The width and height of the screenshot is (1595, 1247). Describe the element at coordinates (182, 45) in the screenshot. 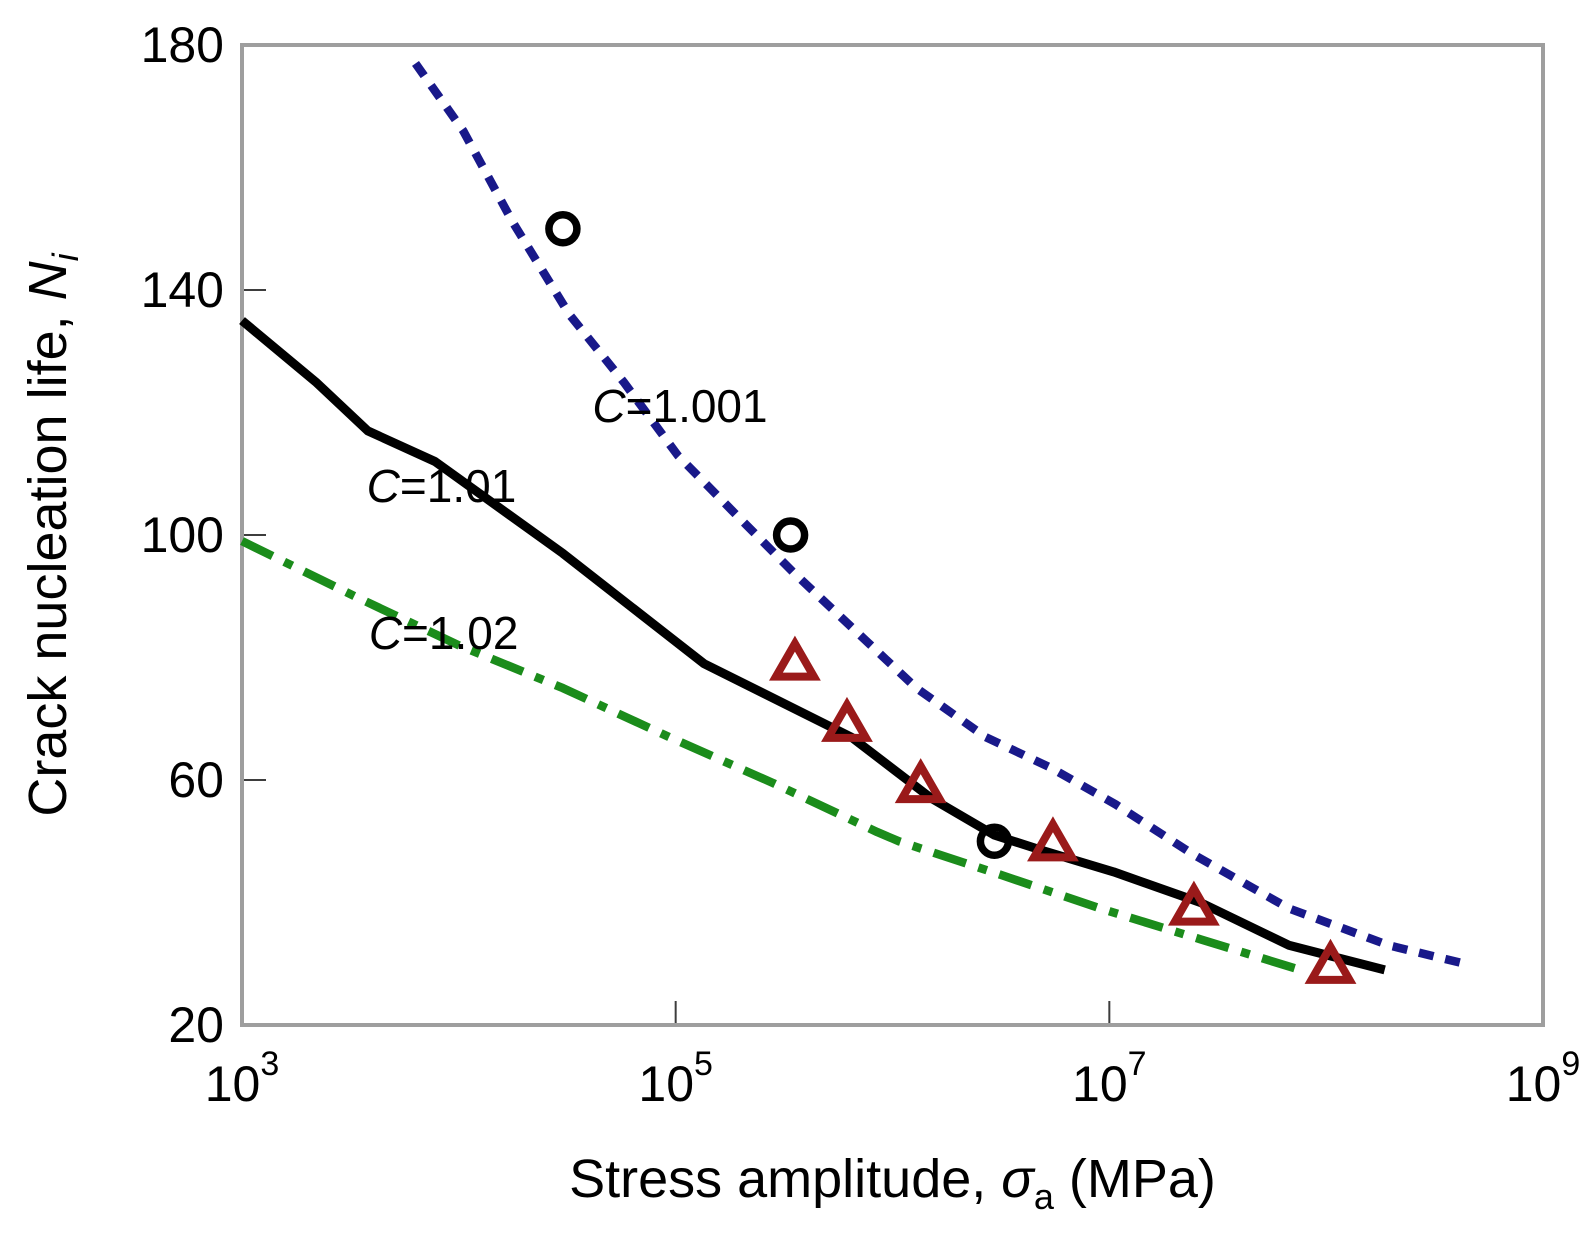

I see `y-tick-label: 180` at that location.